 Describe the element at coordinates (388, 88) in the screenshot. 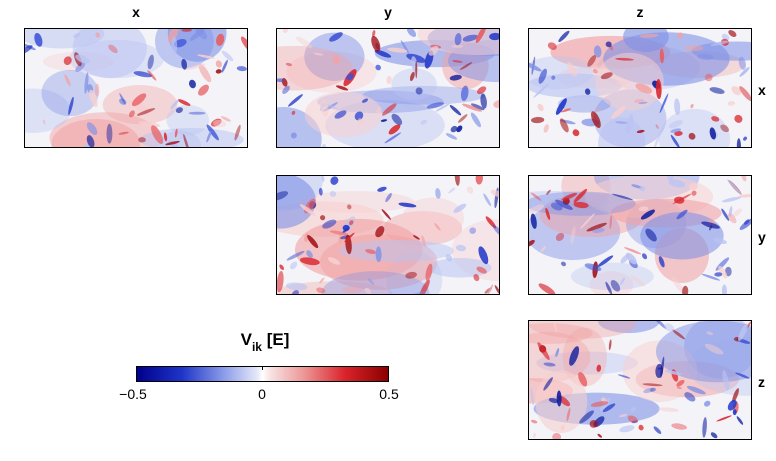

I see `map-panel-xy` at that location.